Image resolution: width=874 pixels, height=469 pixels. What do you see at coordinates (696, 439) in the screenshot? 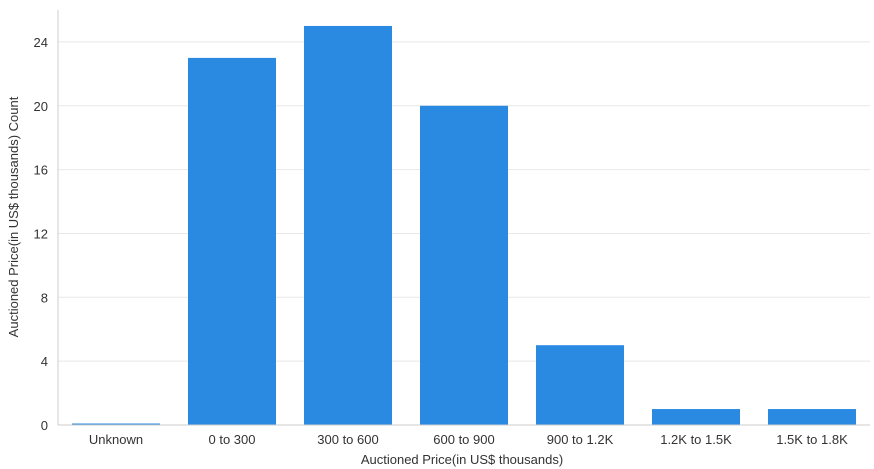
I see `x-tick-label: 1.2K to 1.5K` at bounding box center [696, 439].